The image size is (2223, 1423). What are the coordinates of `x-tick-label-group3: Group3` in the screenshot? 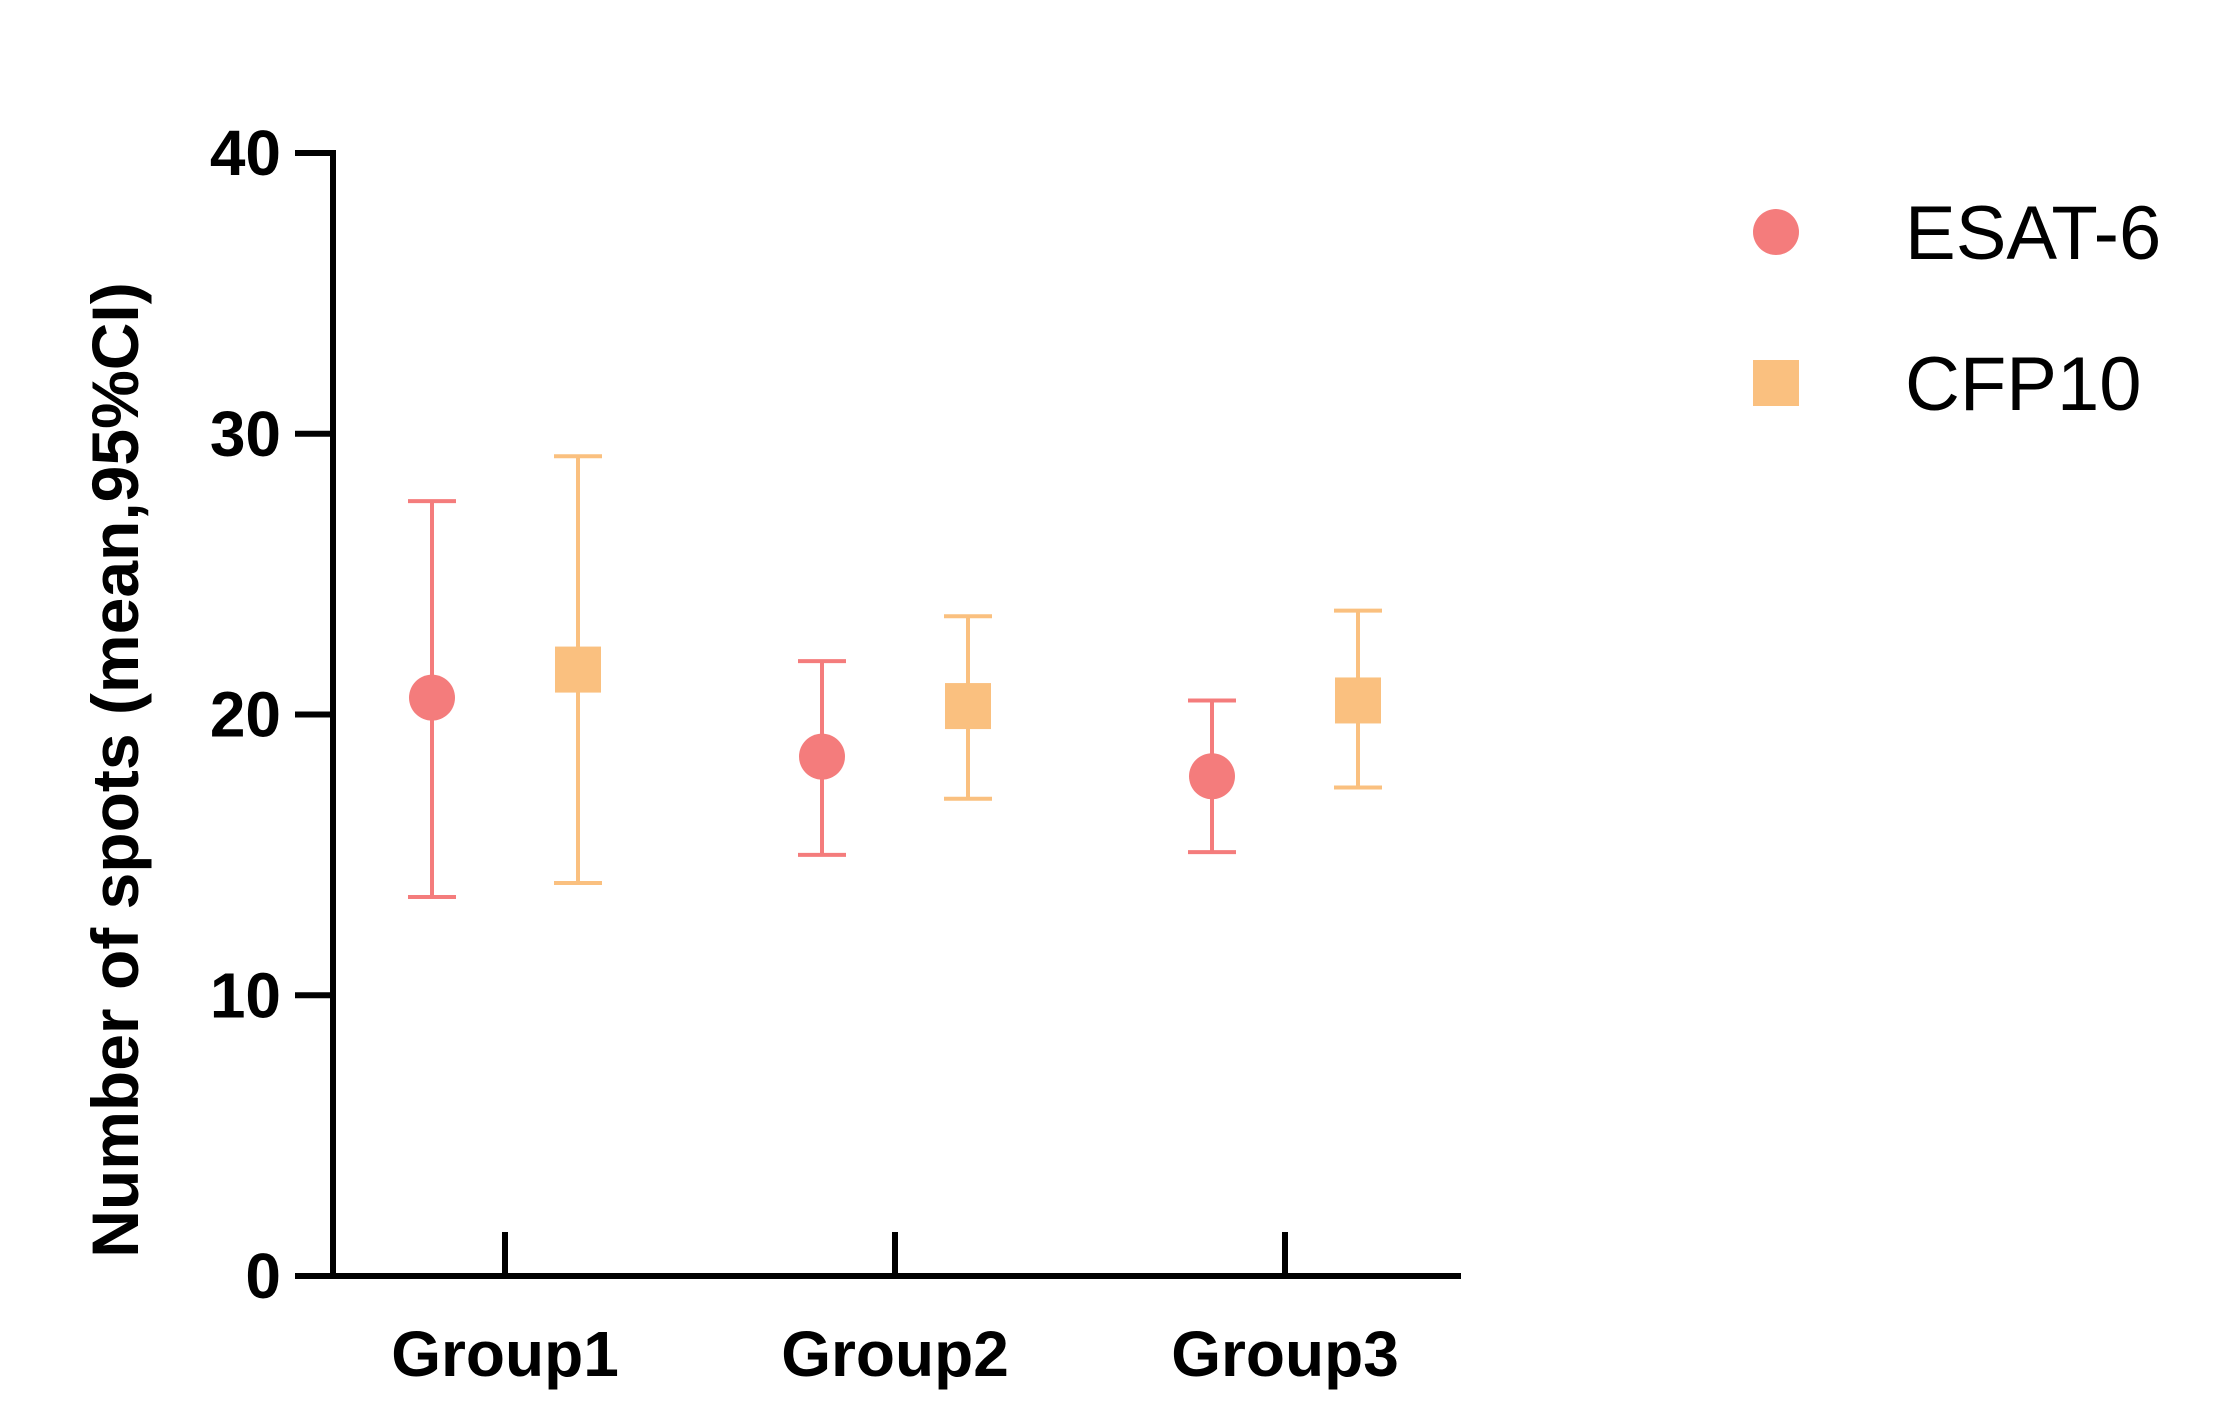 It's located at (1285, 1354).